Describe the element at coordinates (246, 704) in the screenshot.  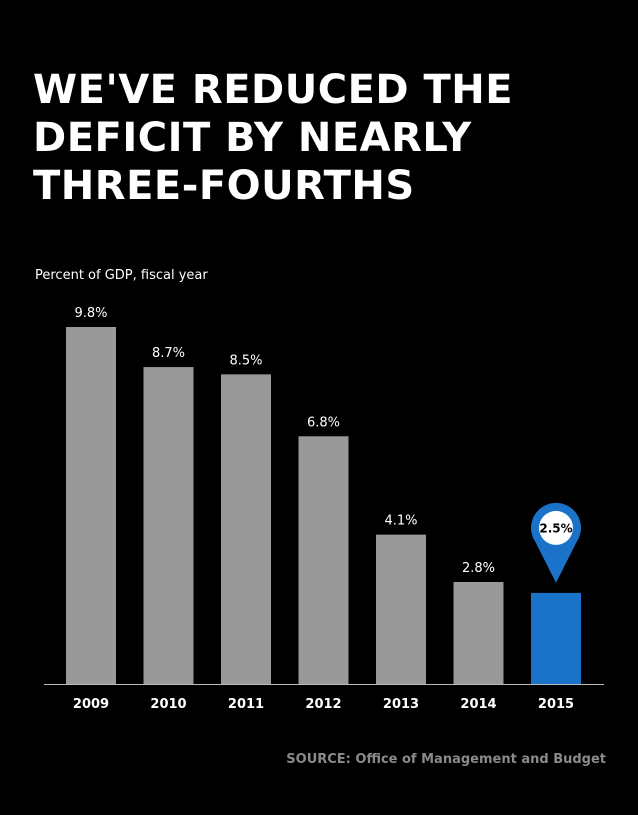
I see `x-tick-label-2011: 2011` at that location.